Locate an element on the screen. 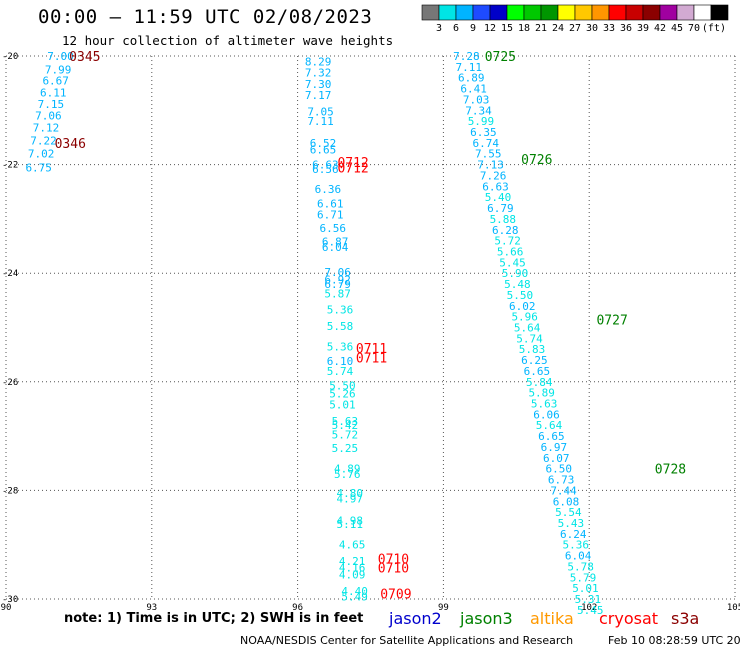 This screenshot has height=650, width=740. swh-label: 6.87 is located at coordinates (335, 242).